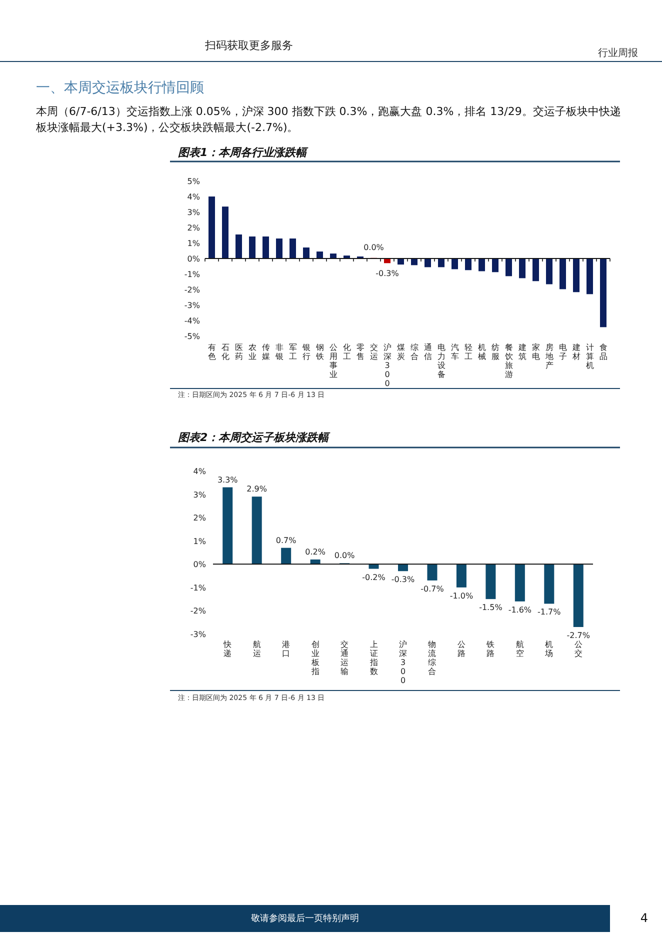 This screenshot has width=662, height=936. Describe the element at coordinates (254, 437) in the screenshot. I see `chart-title: 图表2：本周交运子板块涨跌幅` at that location.